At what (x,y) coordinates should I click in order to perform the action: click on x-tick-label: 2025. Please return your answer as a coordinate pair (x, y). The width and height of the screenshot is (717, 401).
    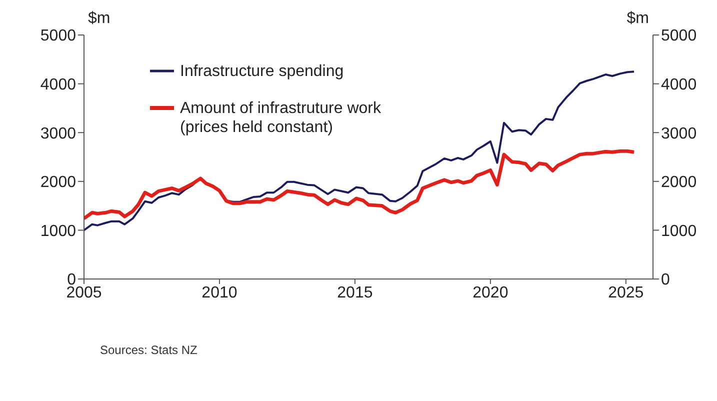
    Looking at the image, I should click on (626, 293).